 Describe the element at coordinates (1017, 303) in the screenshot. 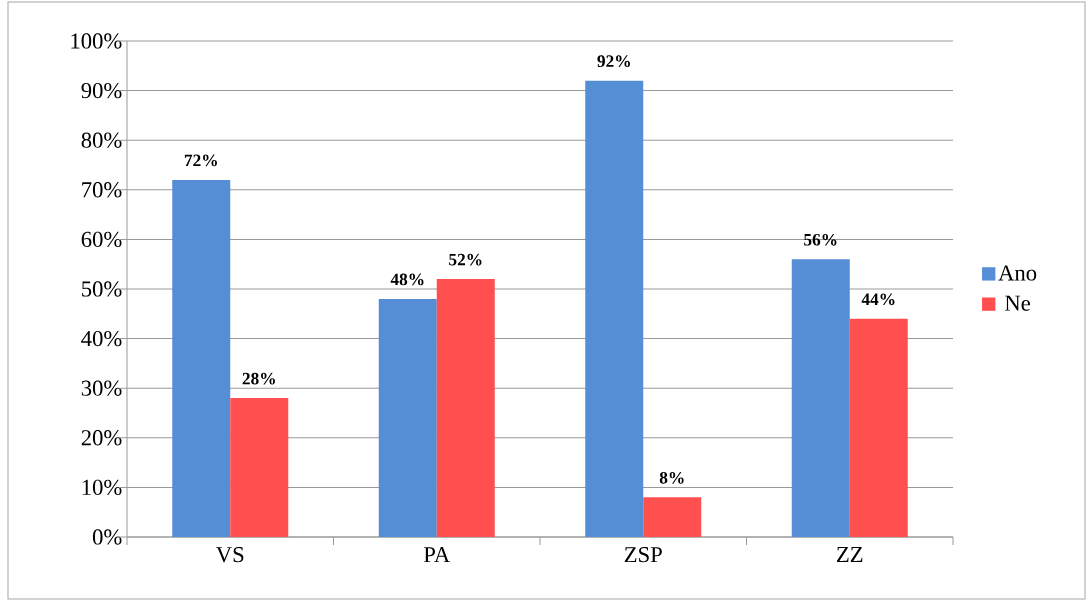

I see `legend-label: Ne` at that location.